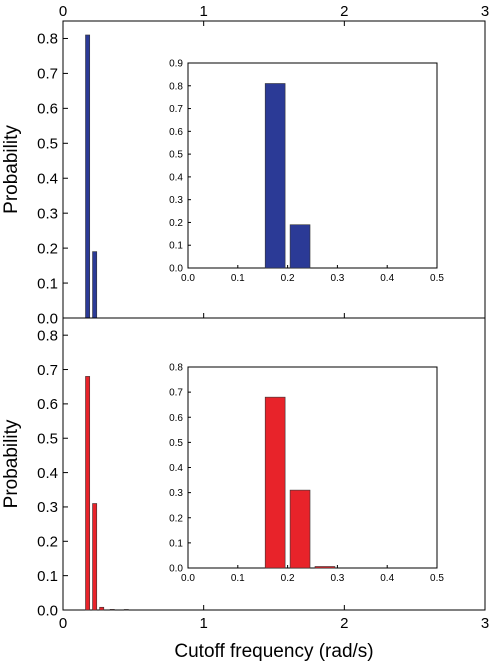 The height and width of the screenshot is (669, 490). I want to click on bottom-xtick-label-3: 3, so click(485, 623).